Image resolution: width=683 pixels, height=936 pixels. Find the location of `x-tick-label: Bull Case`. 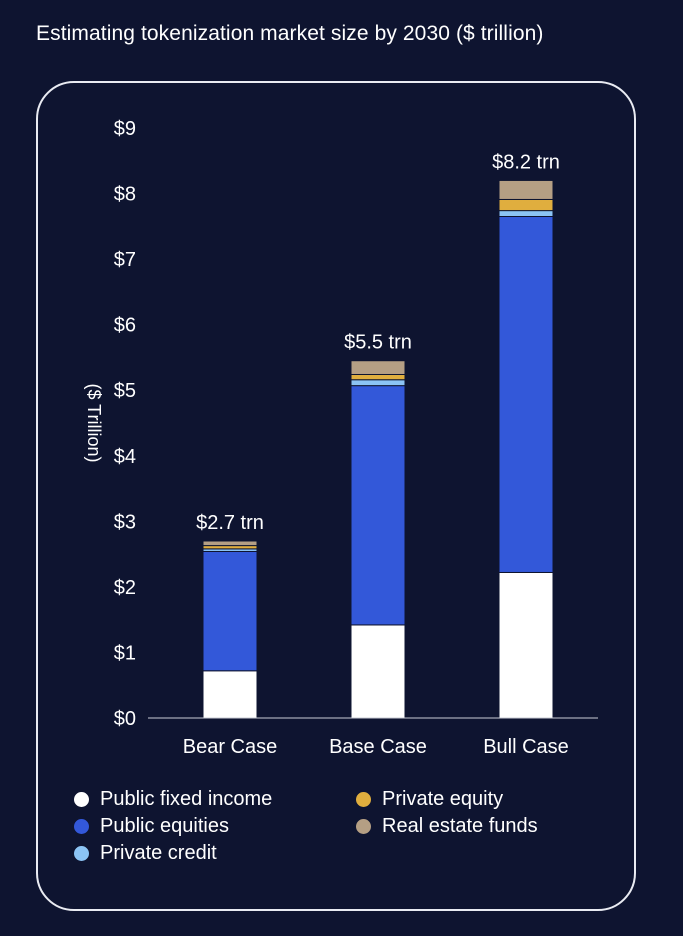

x-tick-label: Bull Case is located at coordinates (526, 747).